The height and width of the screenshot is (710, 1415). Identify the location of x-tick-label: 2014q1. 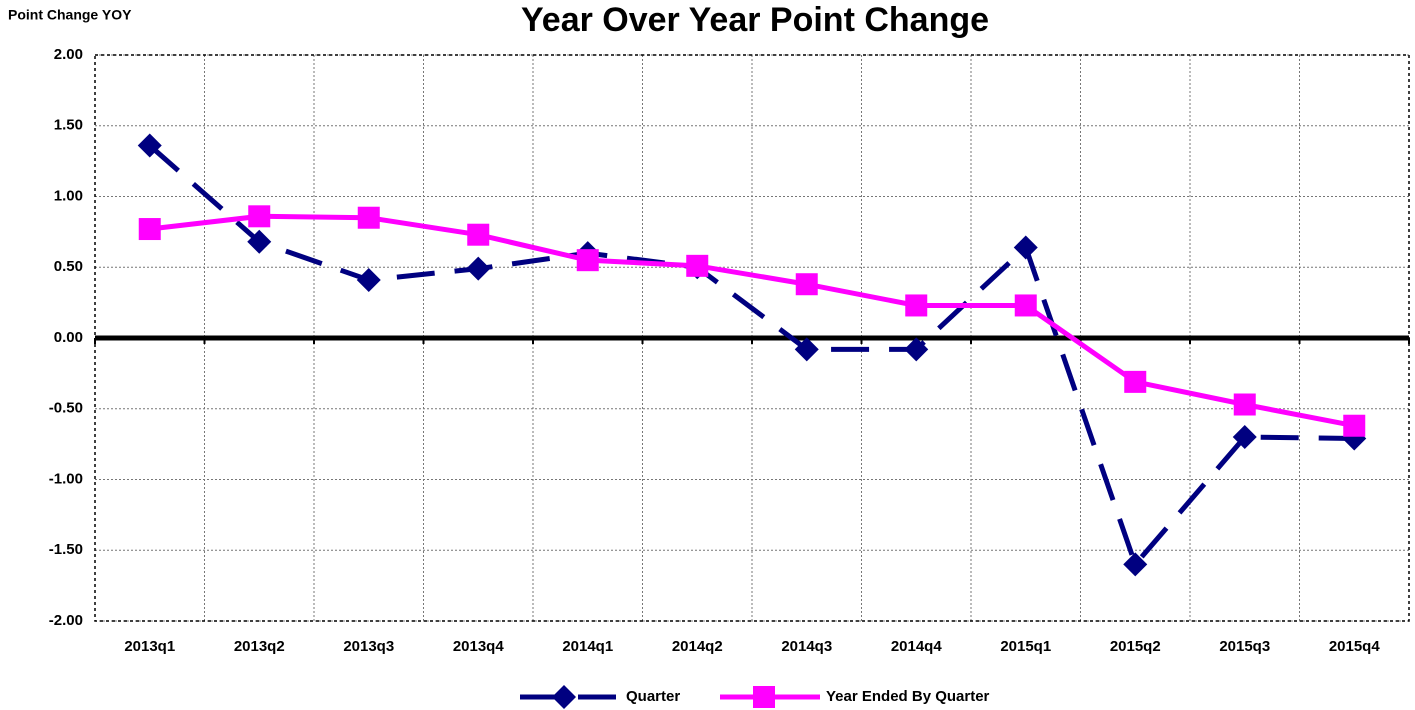
(587, 646).